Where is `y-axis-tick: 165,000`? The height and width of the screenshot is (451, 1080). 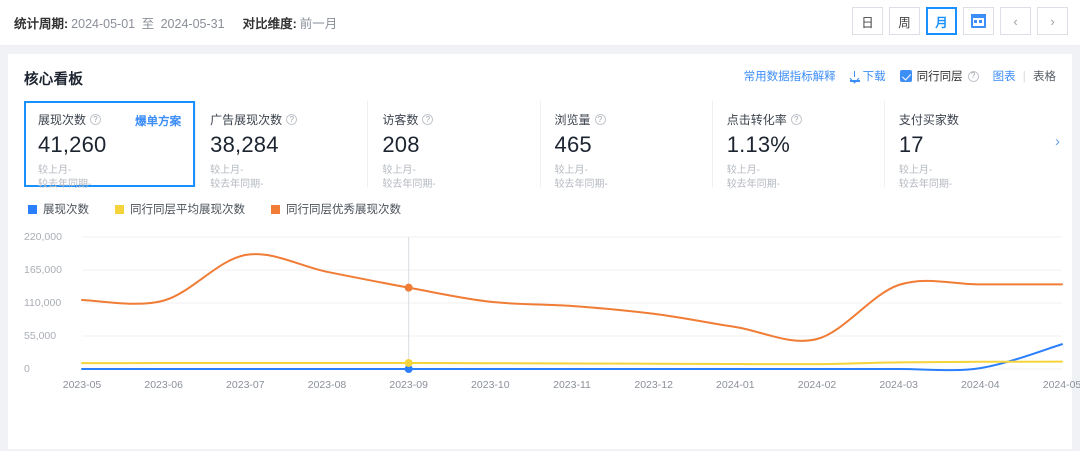 y-axis-tick: 165,000 is located at coordinates (43, 270).